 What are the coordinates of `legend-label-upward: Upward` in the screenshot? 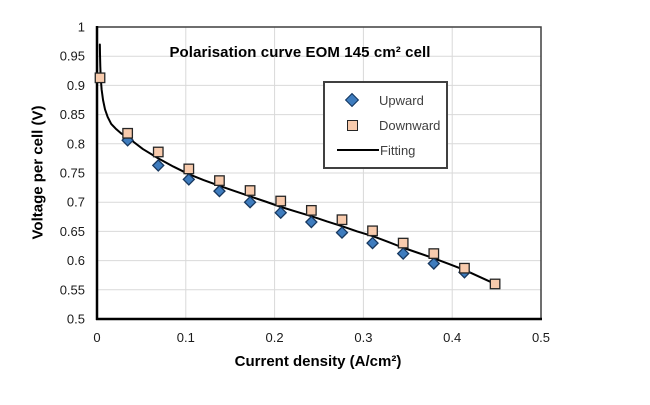 It's located at (401, 100).